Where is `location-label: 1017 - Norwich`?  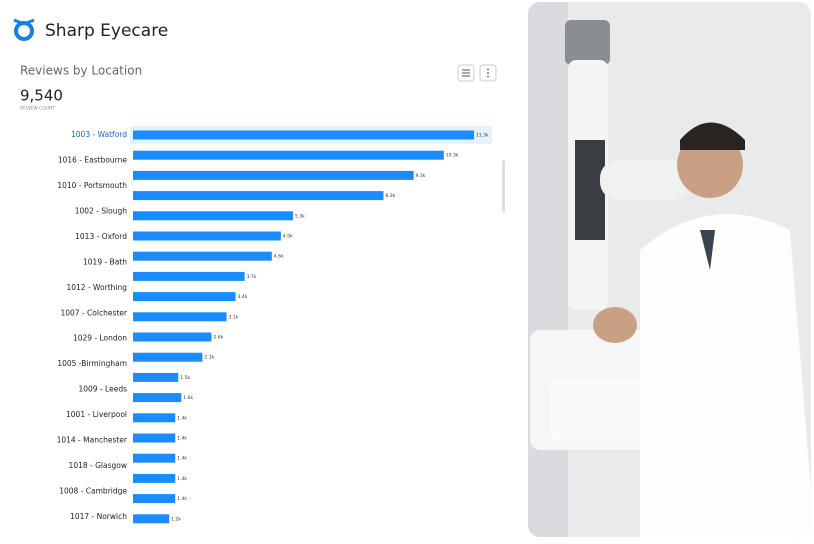 location-label: 1017 - Norwich is located at coordinates (98, 516).